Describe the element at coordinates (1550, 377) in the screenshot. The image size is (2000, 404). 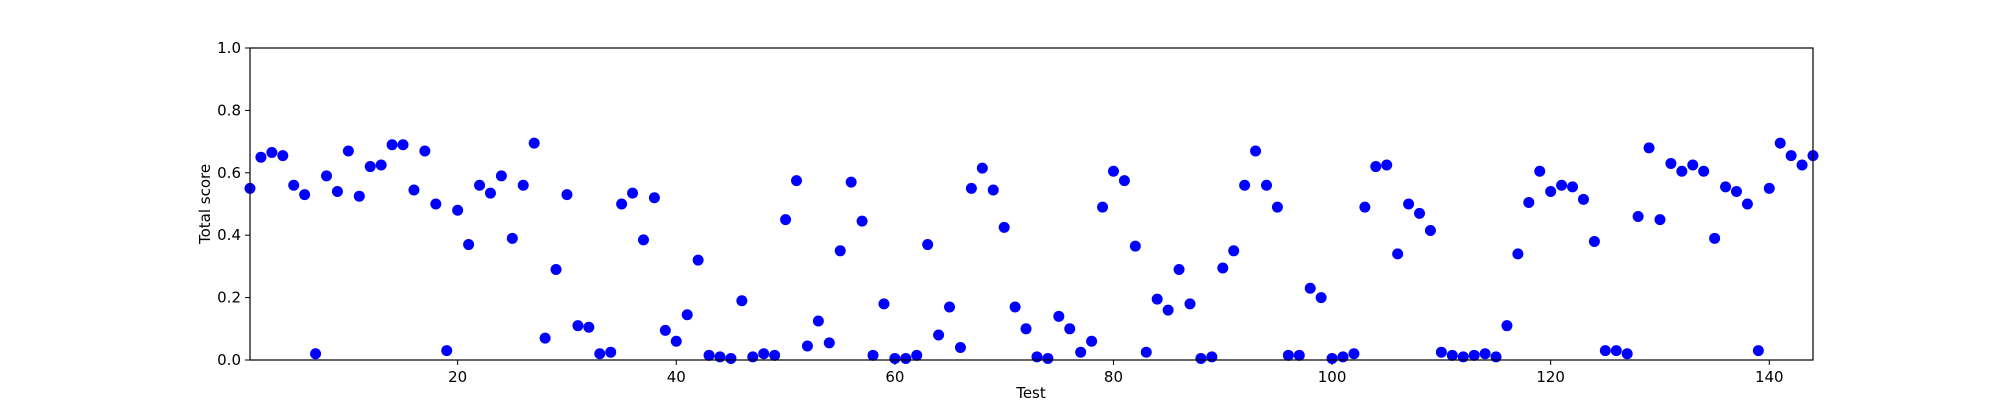
I see `x-tick-label: 120` at that location.